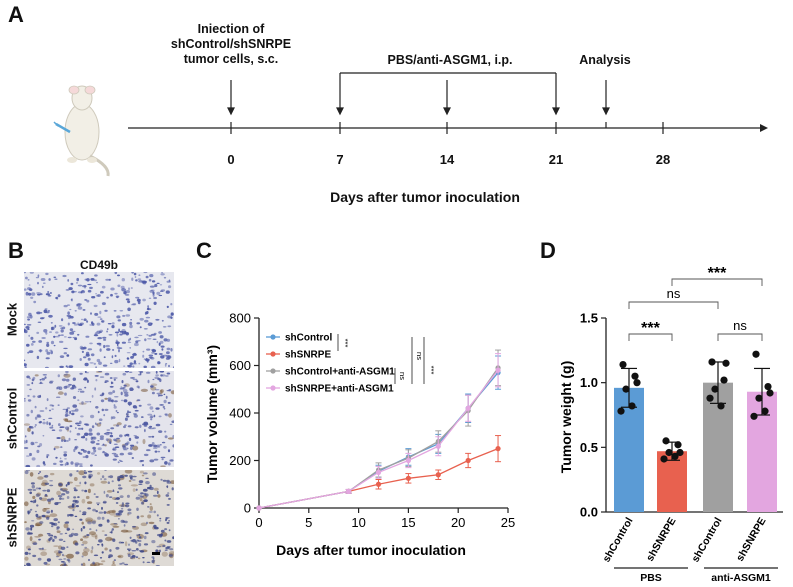 This screenshot has height=587, width=793. Describe the element at coordinates (431, 370) in the screenshot. I see `c-sig-label: ***` at that location.